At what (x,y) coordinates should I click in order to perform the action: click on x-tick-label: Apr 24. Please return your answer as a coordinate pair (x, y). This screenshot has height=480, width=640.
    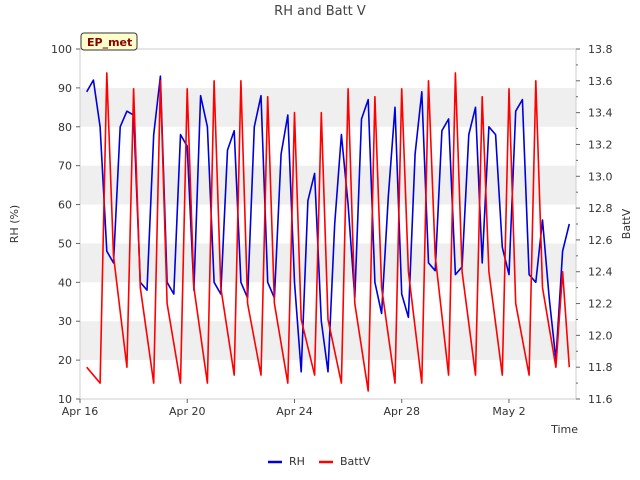
    Looking at the image, I should click on (294, 411).